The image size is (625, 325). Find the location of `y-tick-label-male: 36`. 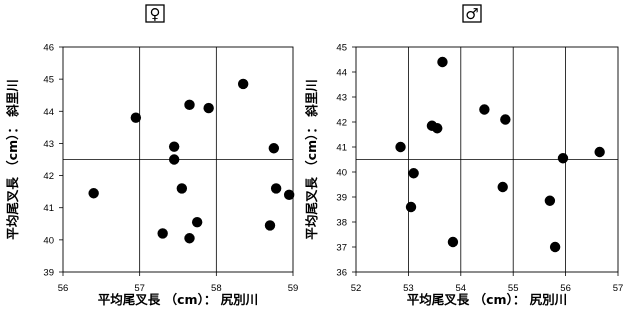

y-tick-label-male: 36 is located at coordinates (341, 273).